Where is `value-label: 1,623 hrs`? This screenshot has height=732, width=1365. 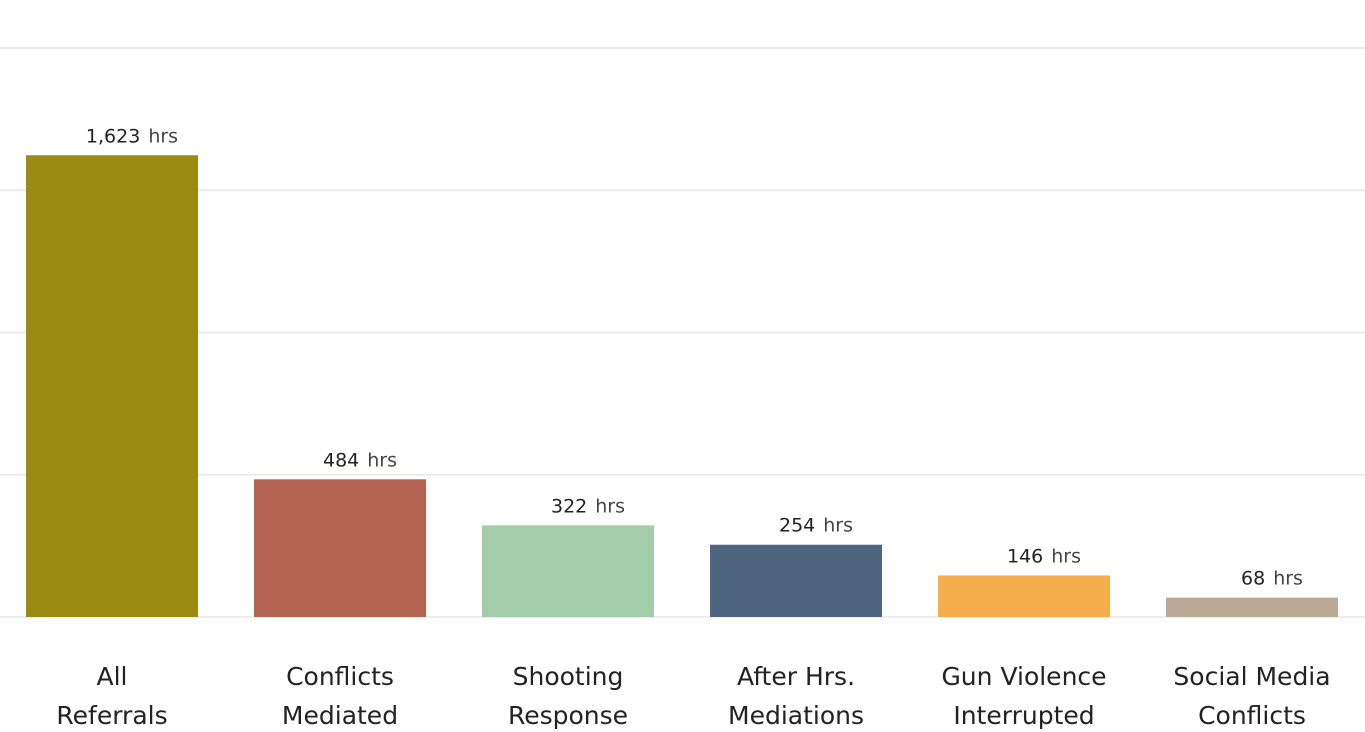 value-label: 1,623 hrs is located at coordinates (132, 136).